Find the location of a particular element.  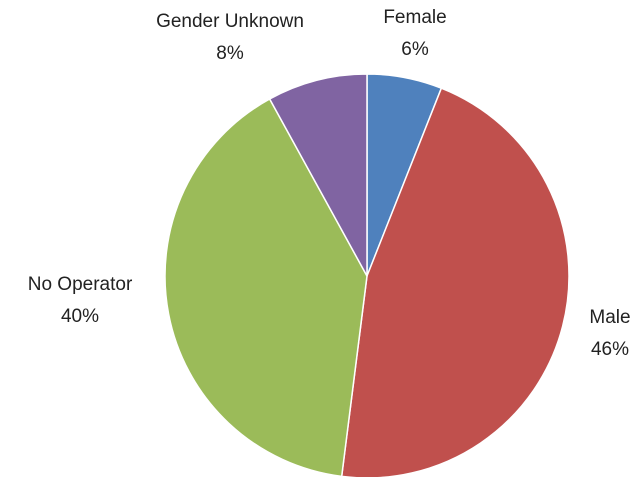

slice-value-label: 8% is located at coordinates (230, 53).